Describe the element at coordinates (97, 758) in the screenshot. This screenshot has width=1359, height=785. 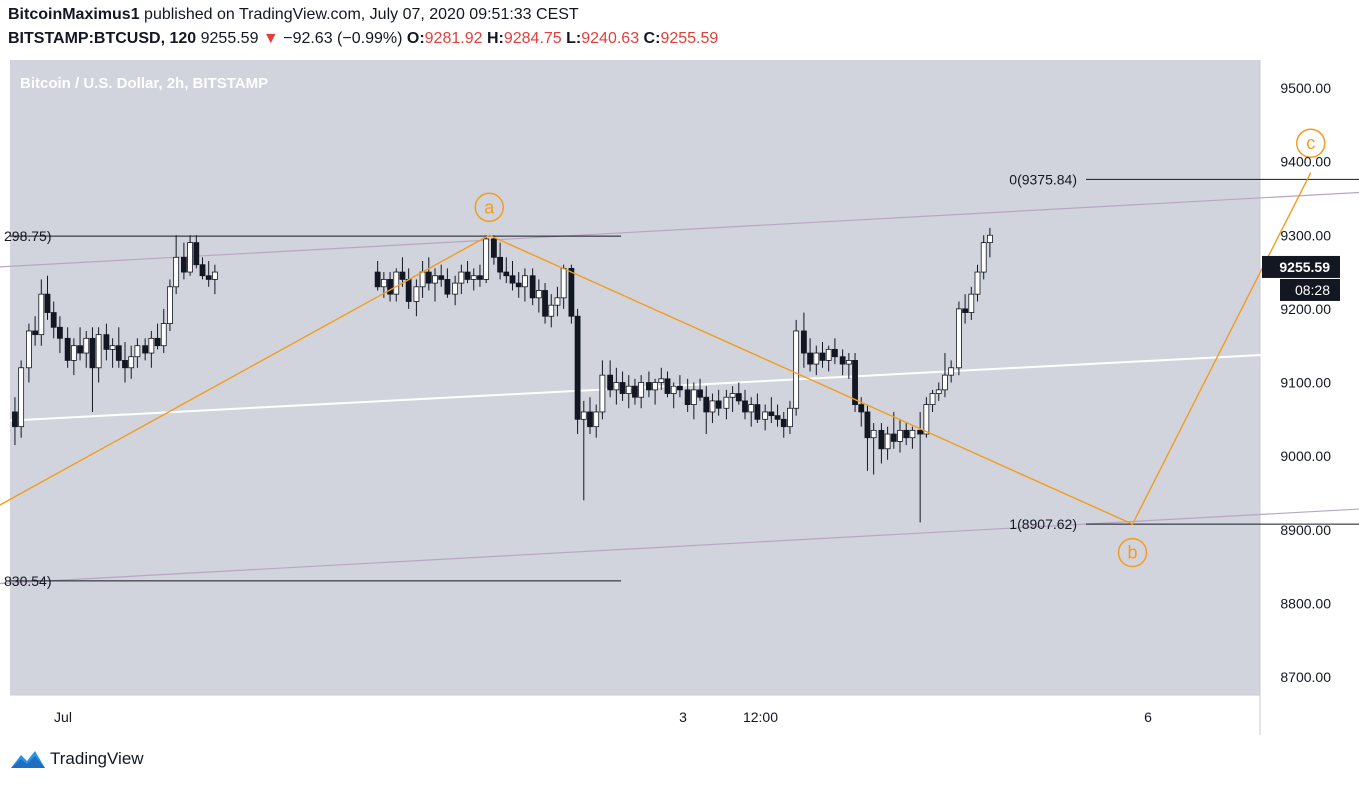
I see `brand-name: TradingView` at that location.